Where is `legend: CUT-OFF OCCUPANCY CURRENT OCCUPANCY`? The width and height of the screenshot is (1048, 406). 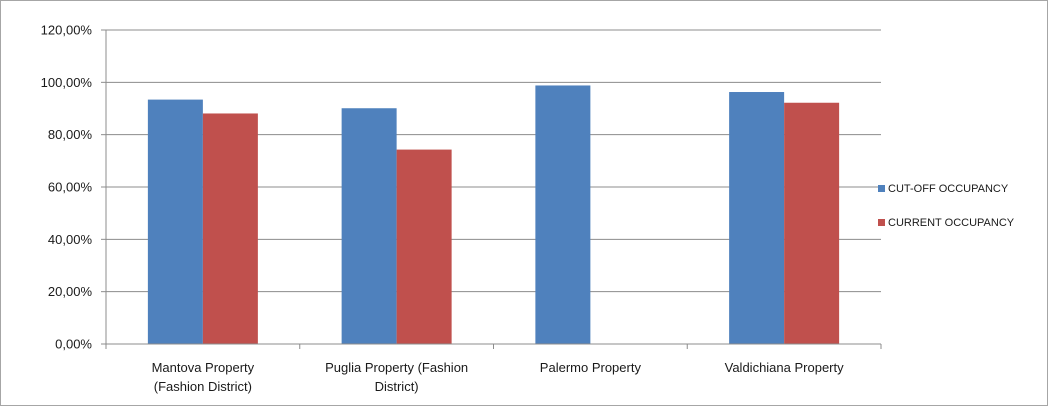
legend: CUT-OFF OCCUPANCY CURRENT OCCUPANCY is located at coordinates (946, 206).